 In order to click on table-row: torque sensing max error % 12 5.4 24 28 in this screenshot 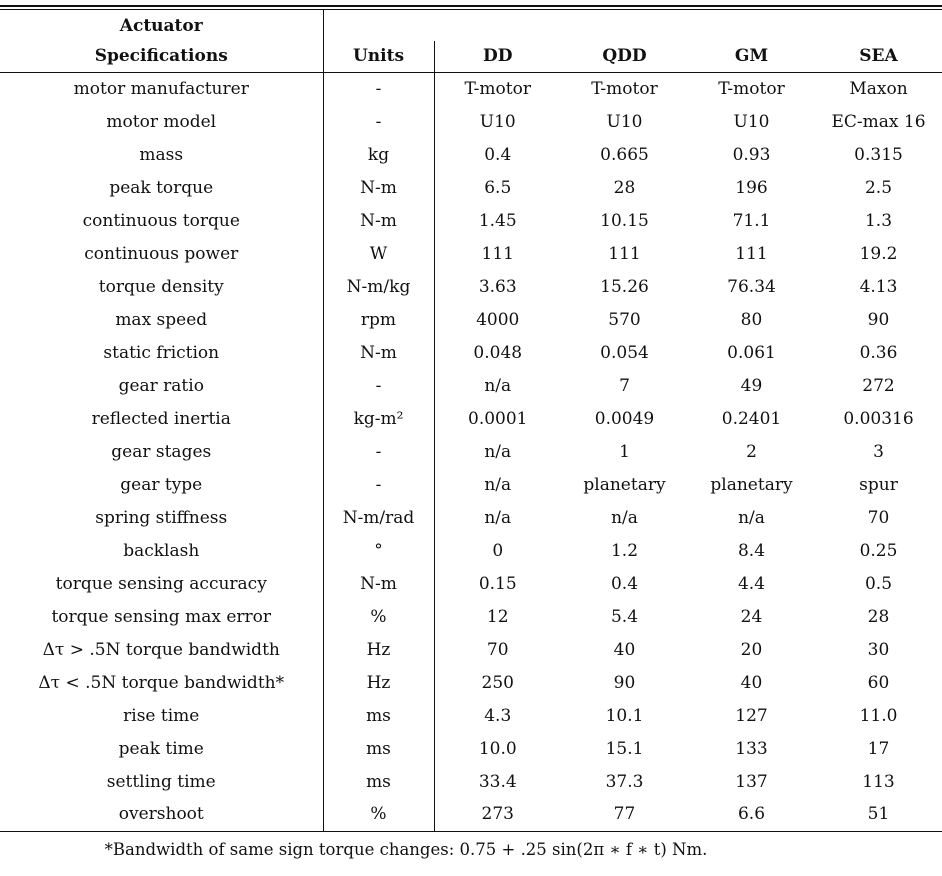, I will do `click(471, 616)`.